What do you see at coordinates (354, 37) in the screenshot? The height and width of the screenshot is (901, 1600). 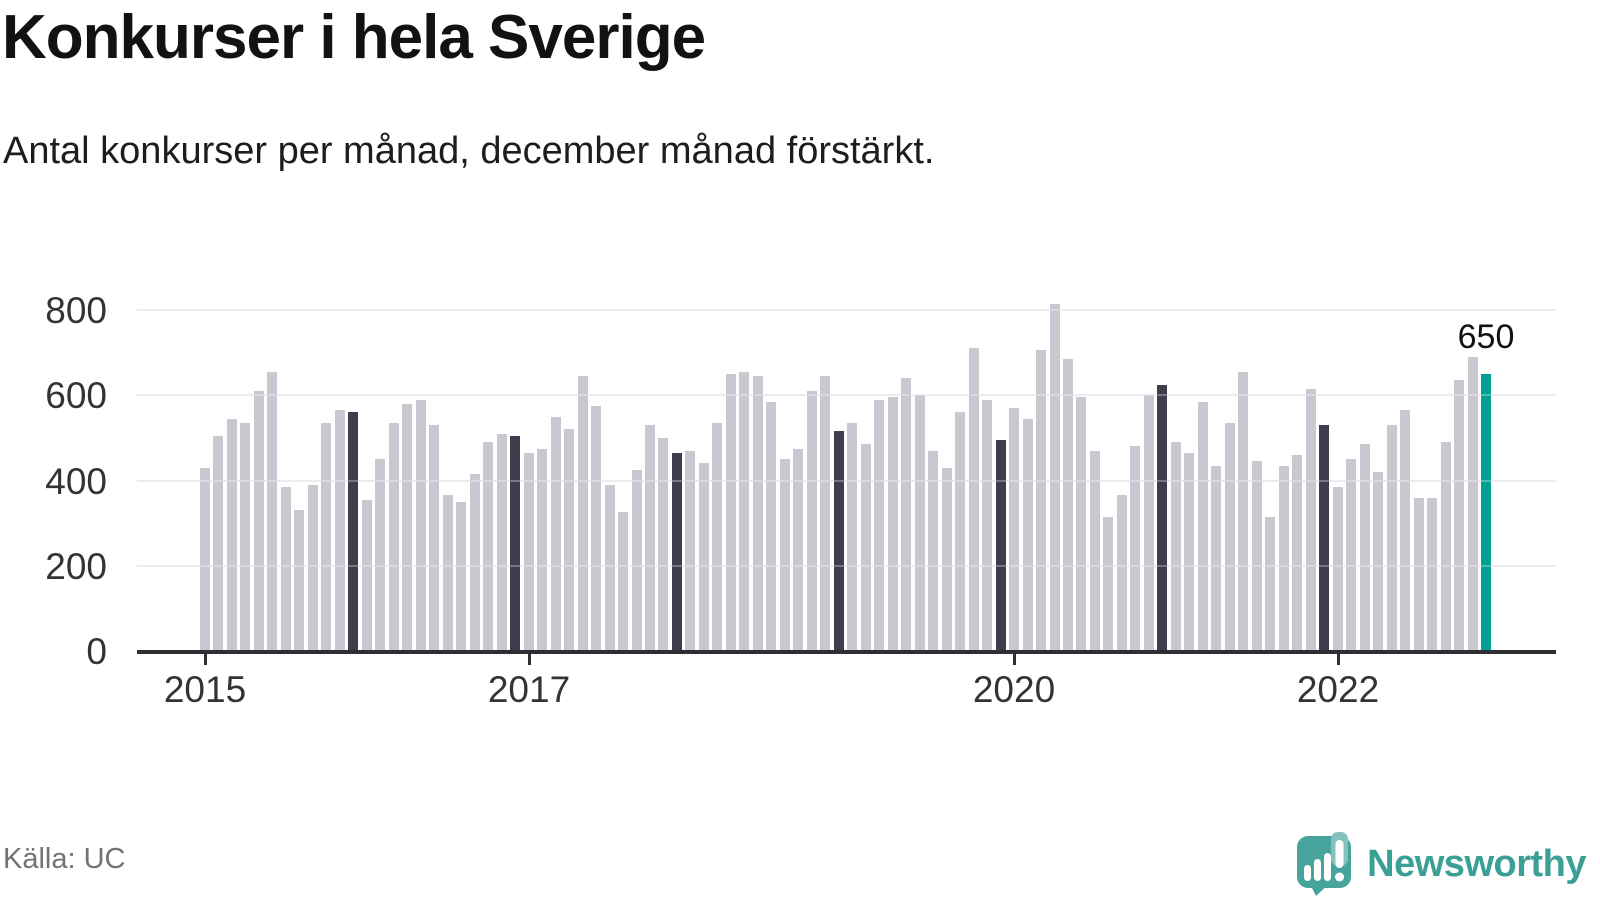 I see `page-title: Konkurser i hela Sverige` at bounding box center [354, 37].